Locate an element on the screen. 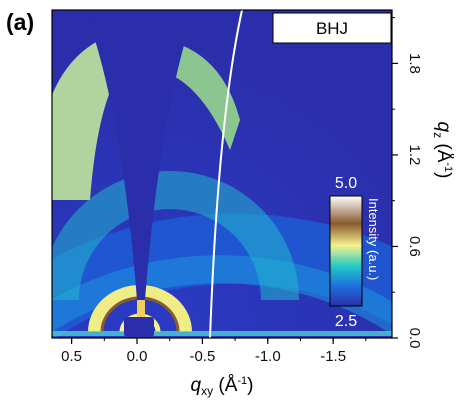 The height and width of the screenshot is (401, 469). legend-label: BHJ is located at coordinates (332, 28).